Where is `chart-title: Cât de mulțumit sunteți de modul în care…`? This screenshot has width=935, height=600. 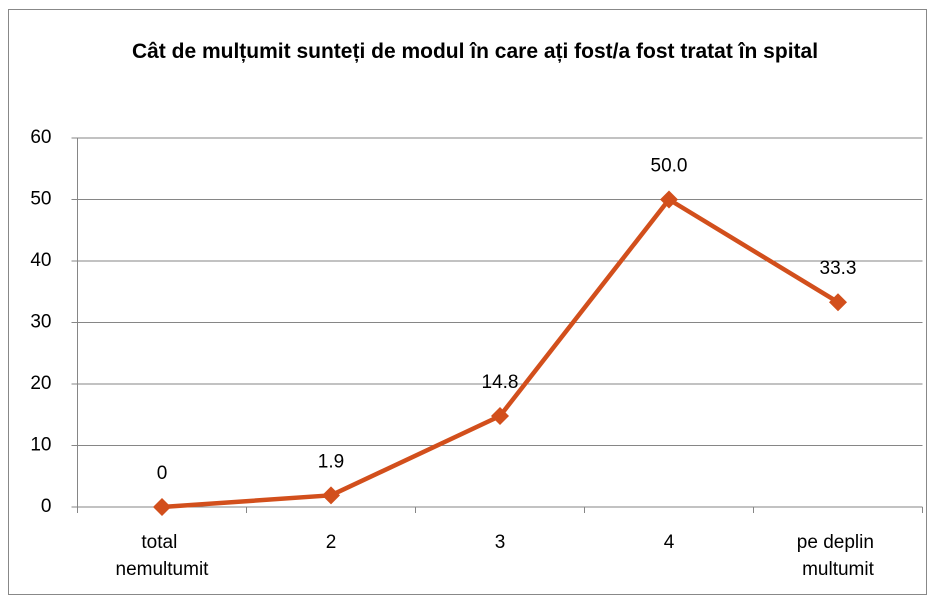 chart-title: Cât de mulțumit sunteți de modul în care… is located at coordinates (475, 51).